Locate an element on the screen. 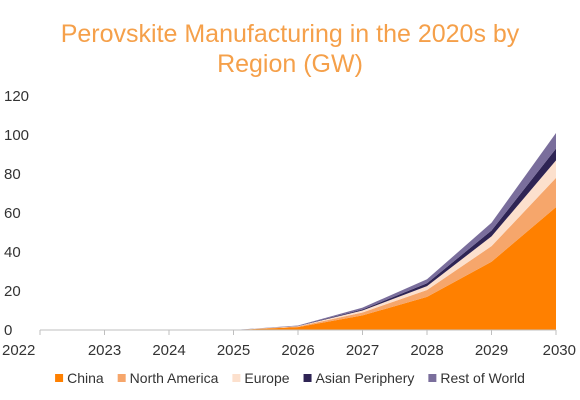 The width and height of the screenshot is (580, 400). y-tick-label: 80 is located at coordinates (12, 174).